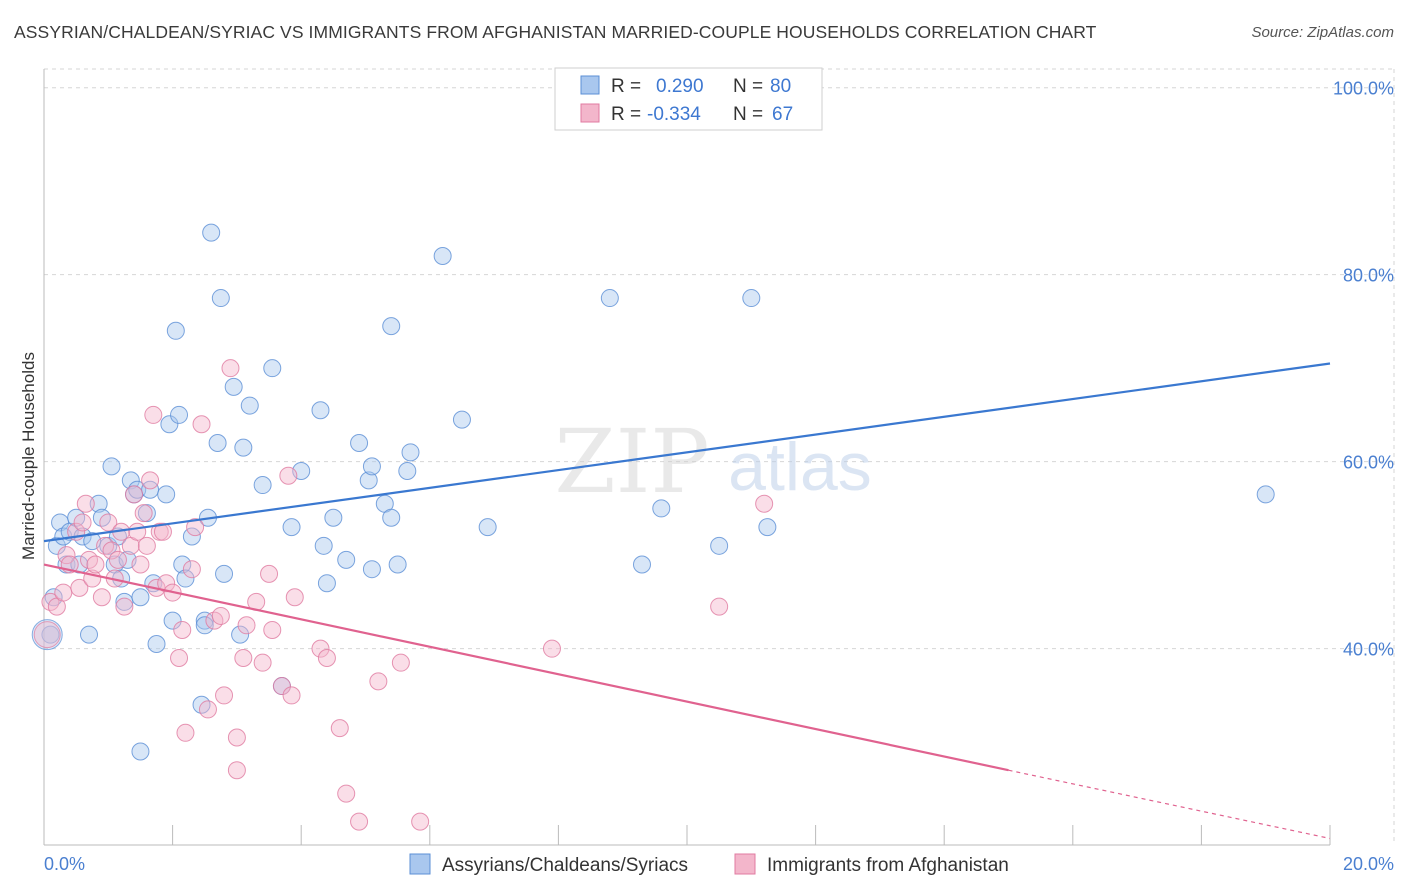  Describe the element at coordinates (680, 86) in the screenshot. I see `legend-r-value-1: 0.290` at that location.